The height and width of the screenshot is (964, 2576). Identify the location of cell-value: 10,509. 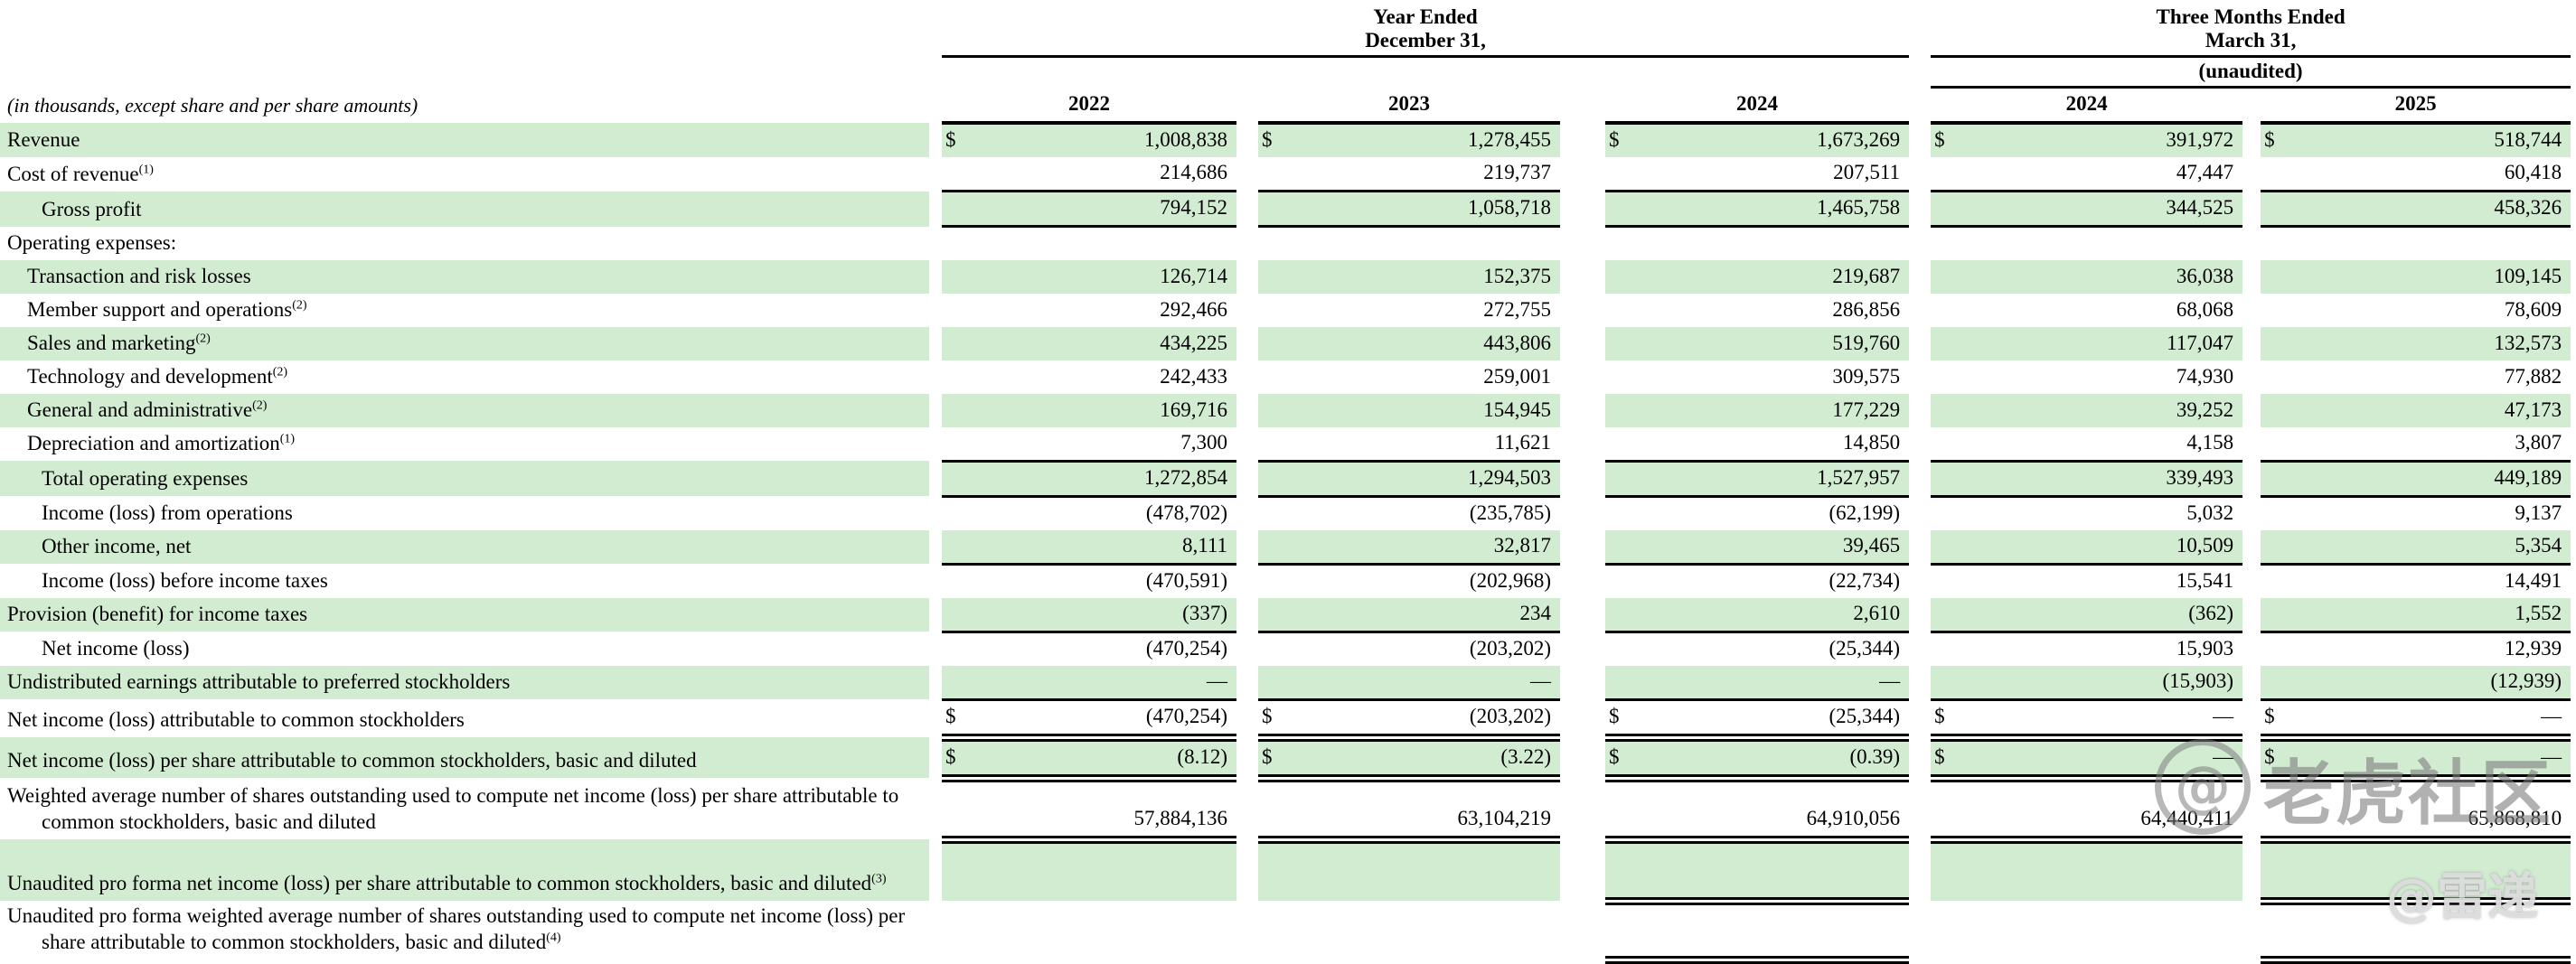
(2103, 548).